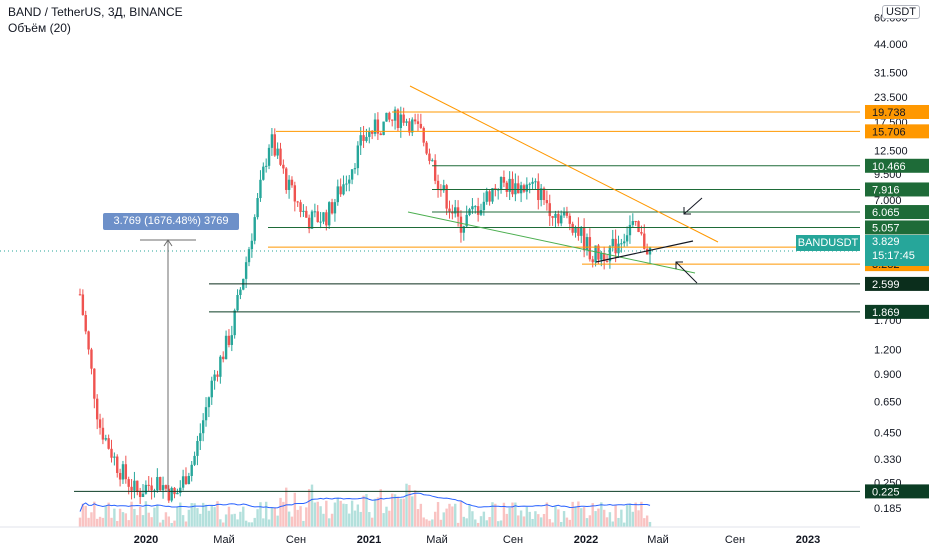 The image size is (932, 550). I want to click on price-tag: 5.057, so click(897, 227).